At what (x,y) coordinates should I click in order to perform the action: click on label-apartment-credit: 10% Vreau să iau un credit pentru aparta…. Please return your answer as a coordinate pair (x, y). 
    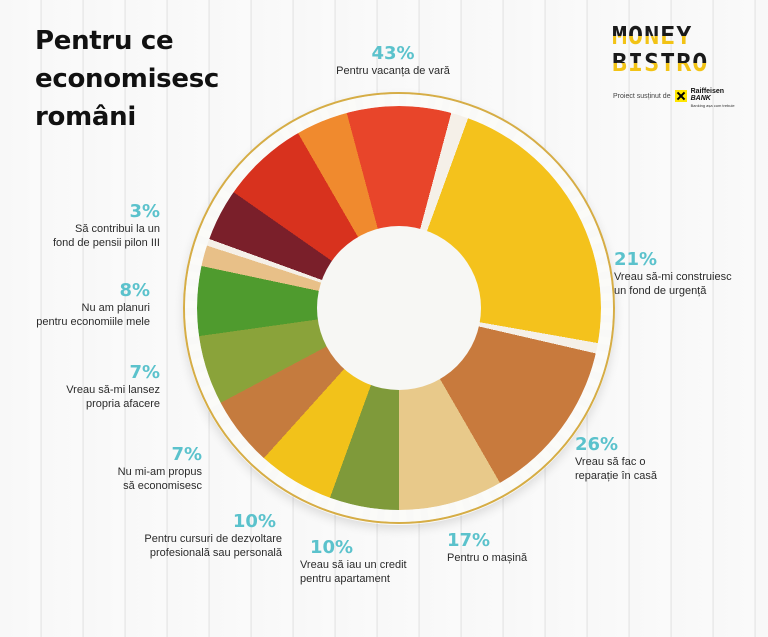
    Looking at the image, I should click on (353, 561).